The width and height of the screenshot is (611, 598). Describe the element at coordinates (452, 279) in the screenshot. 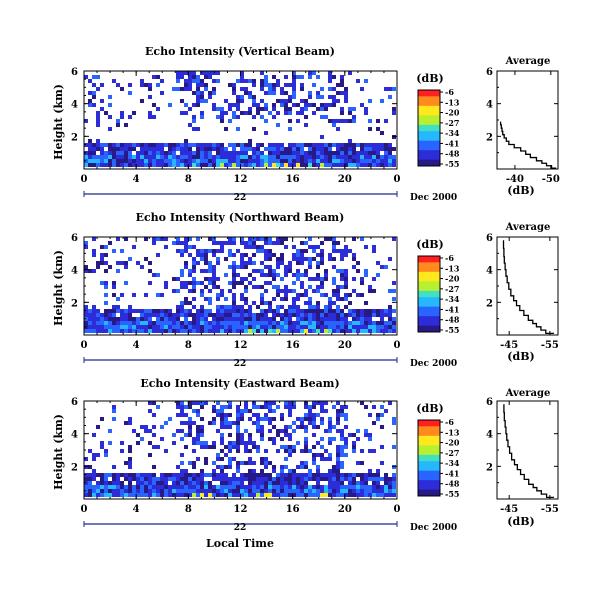

I see `colorbar-tick-label: -20` at that location.